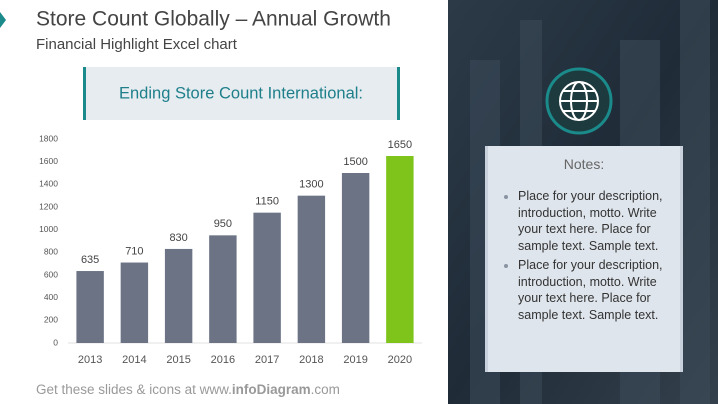  What do you see at coordinates (355, 162) in the screenshot?
I see `data-label: 1500` at bounding box center [355, 162].